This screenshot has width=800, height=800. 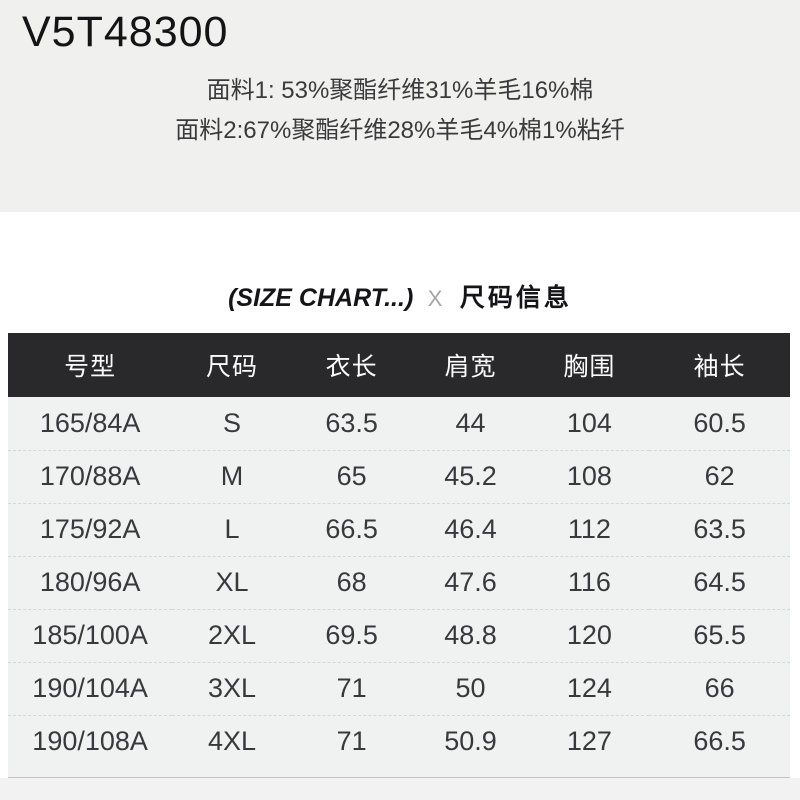 I want to click on table-cell: 44, so click(x=470, y=423).